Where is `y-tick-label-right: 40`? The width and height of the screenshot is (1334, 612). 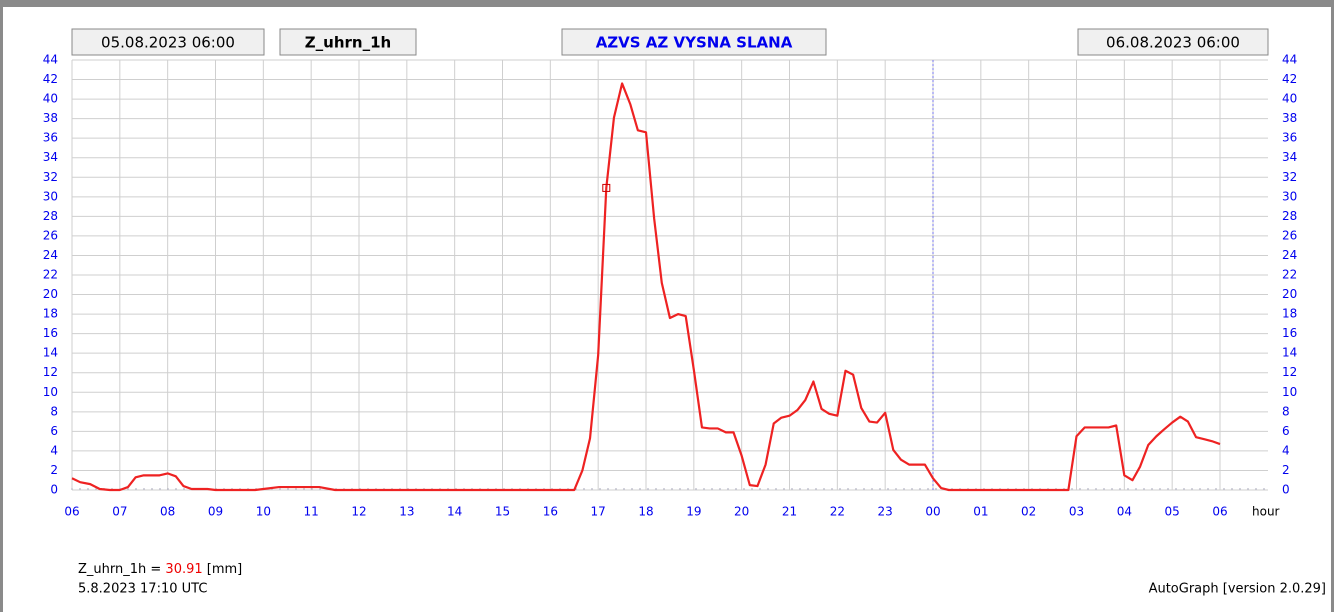 y-tick-label-right: 40 is located at coordinates (1289, 99).